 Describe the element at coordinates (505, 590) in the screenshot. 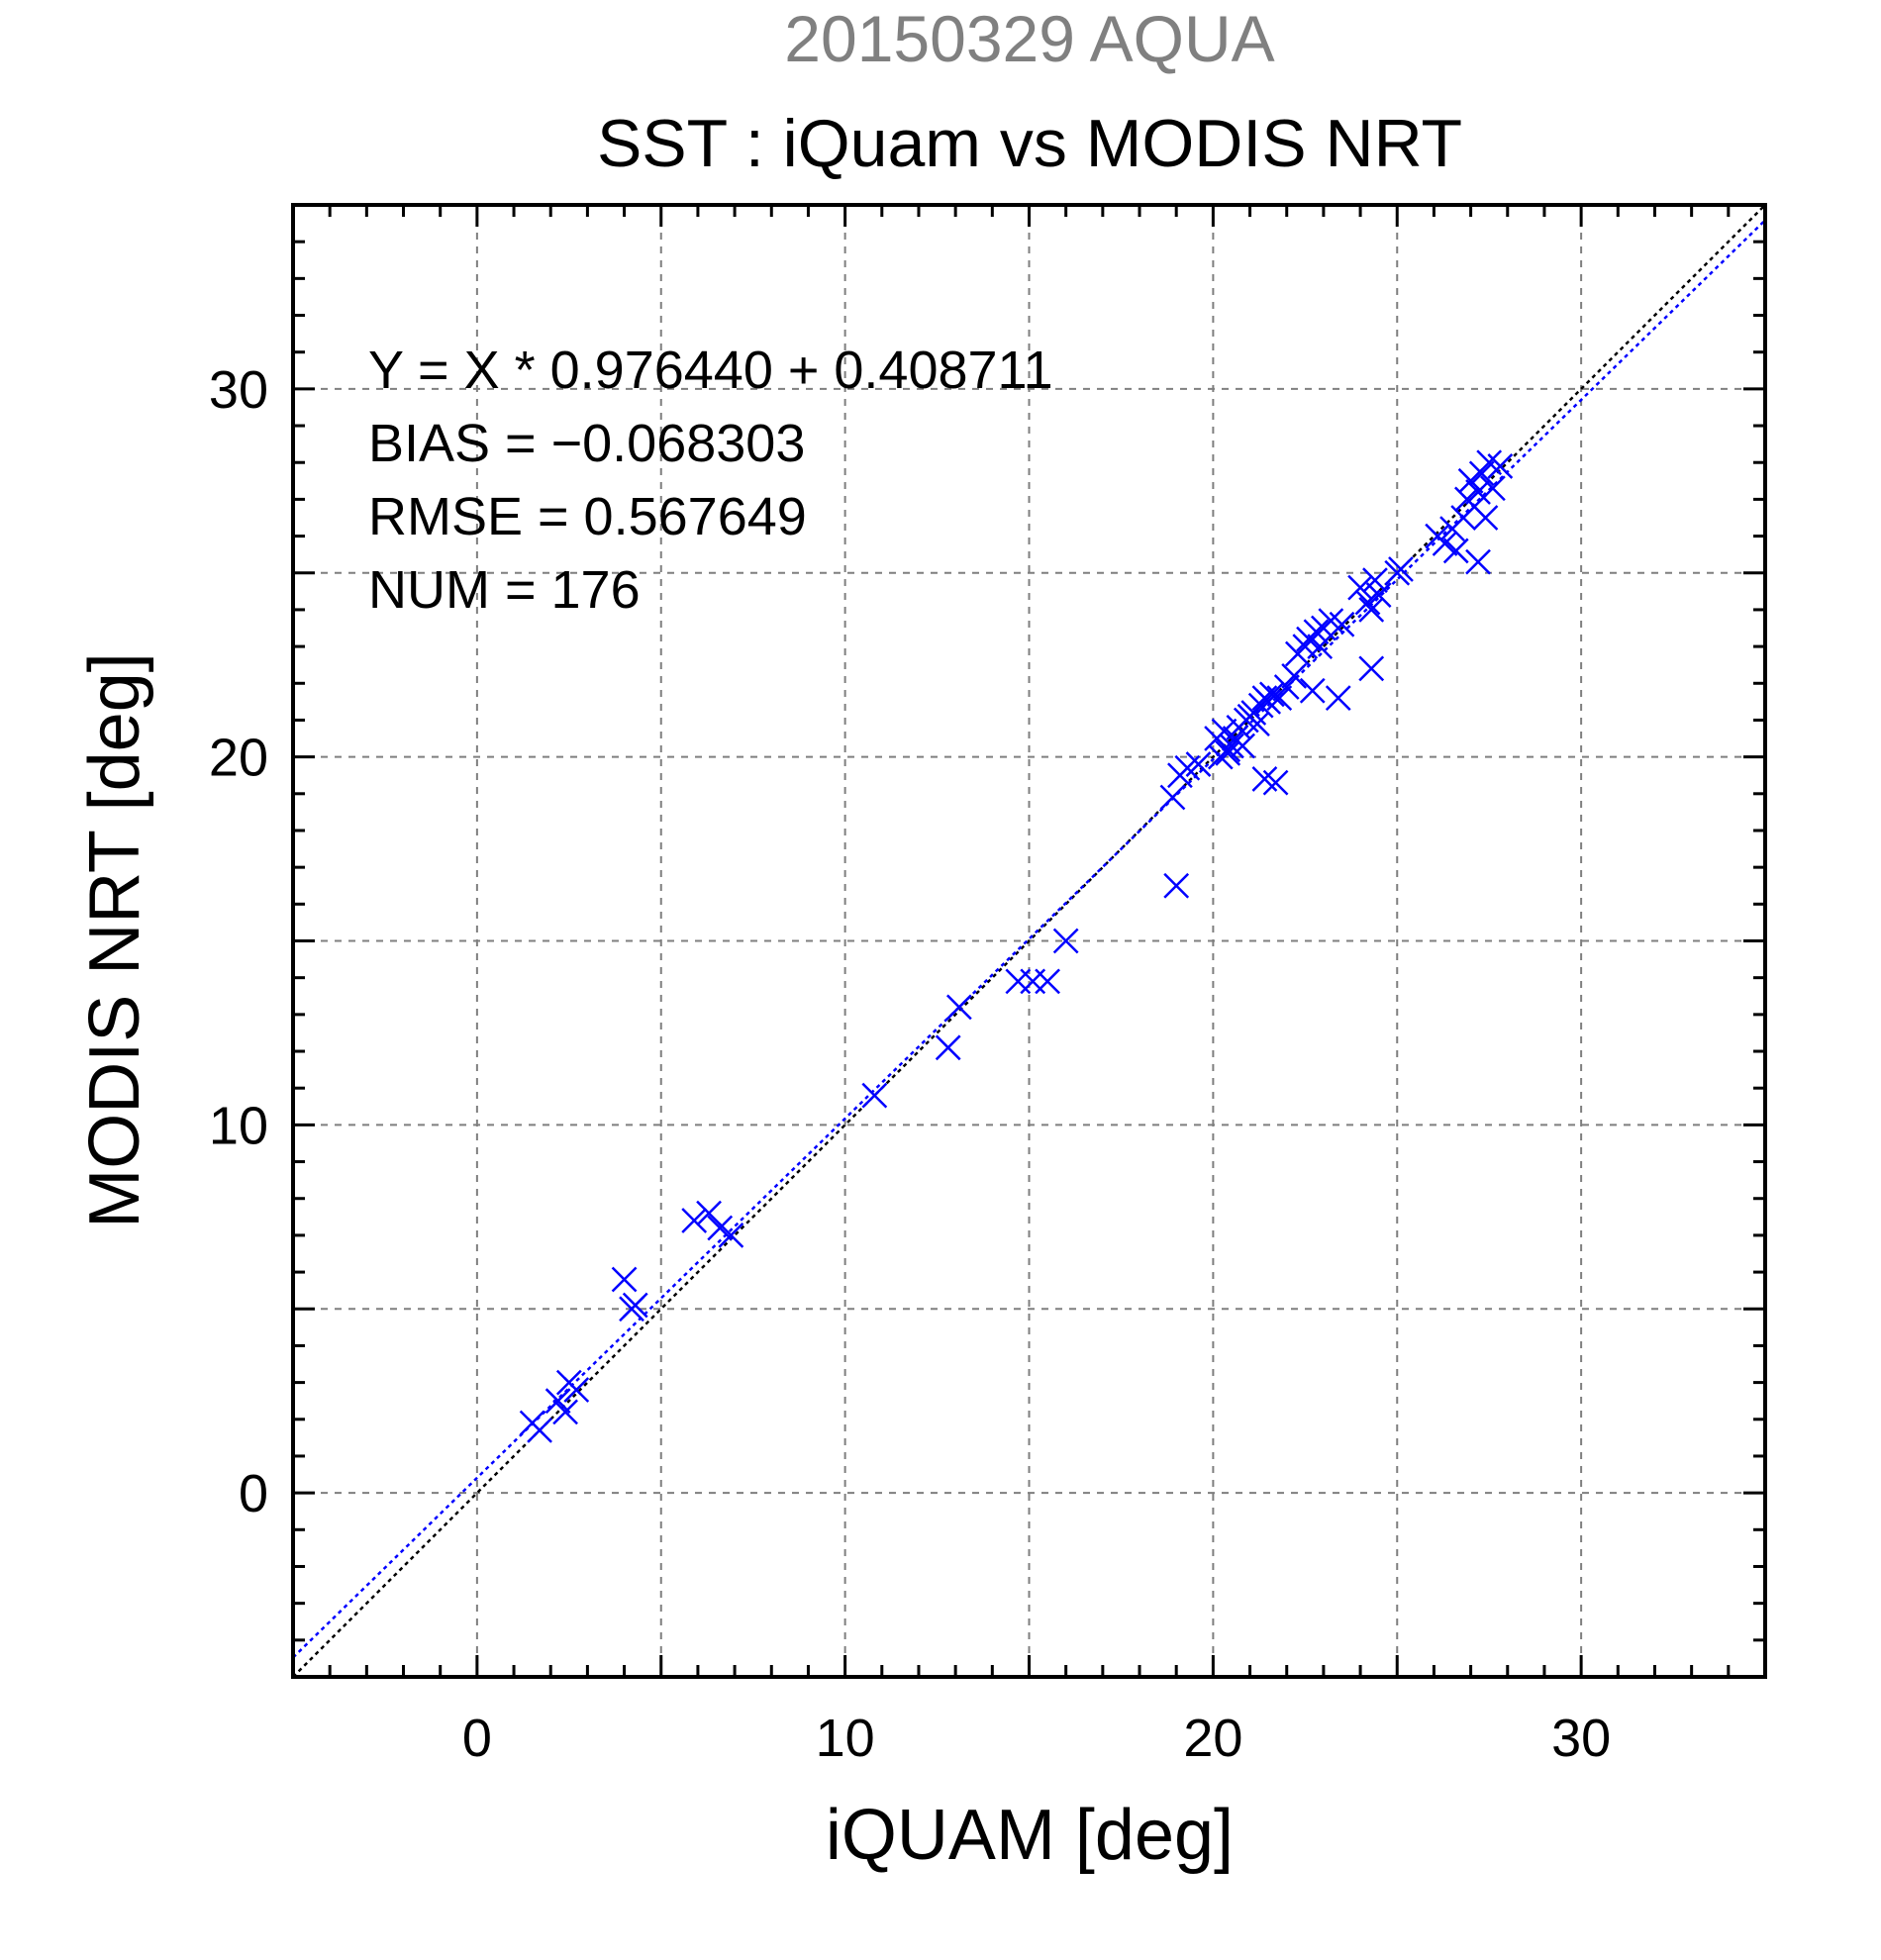

I see `stats-num: NUM = 176` at that location.